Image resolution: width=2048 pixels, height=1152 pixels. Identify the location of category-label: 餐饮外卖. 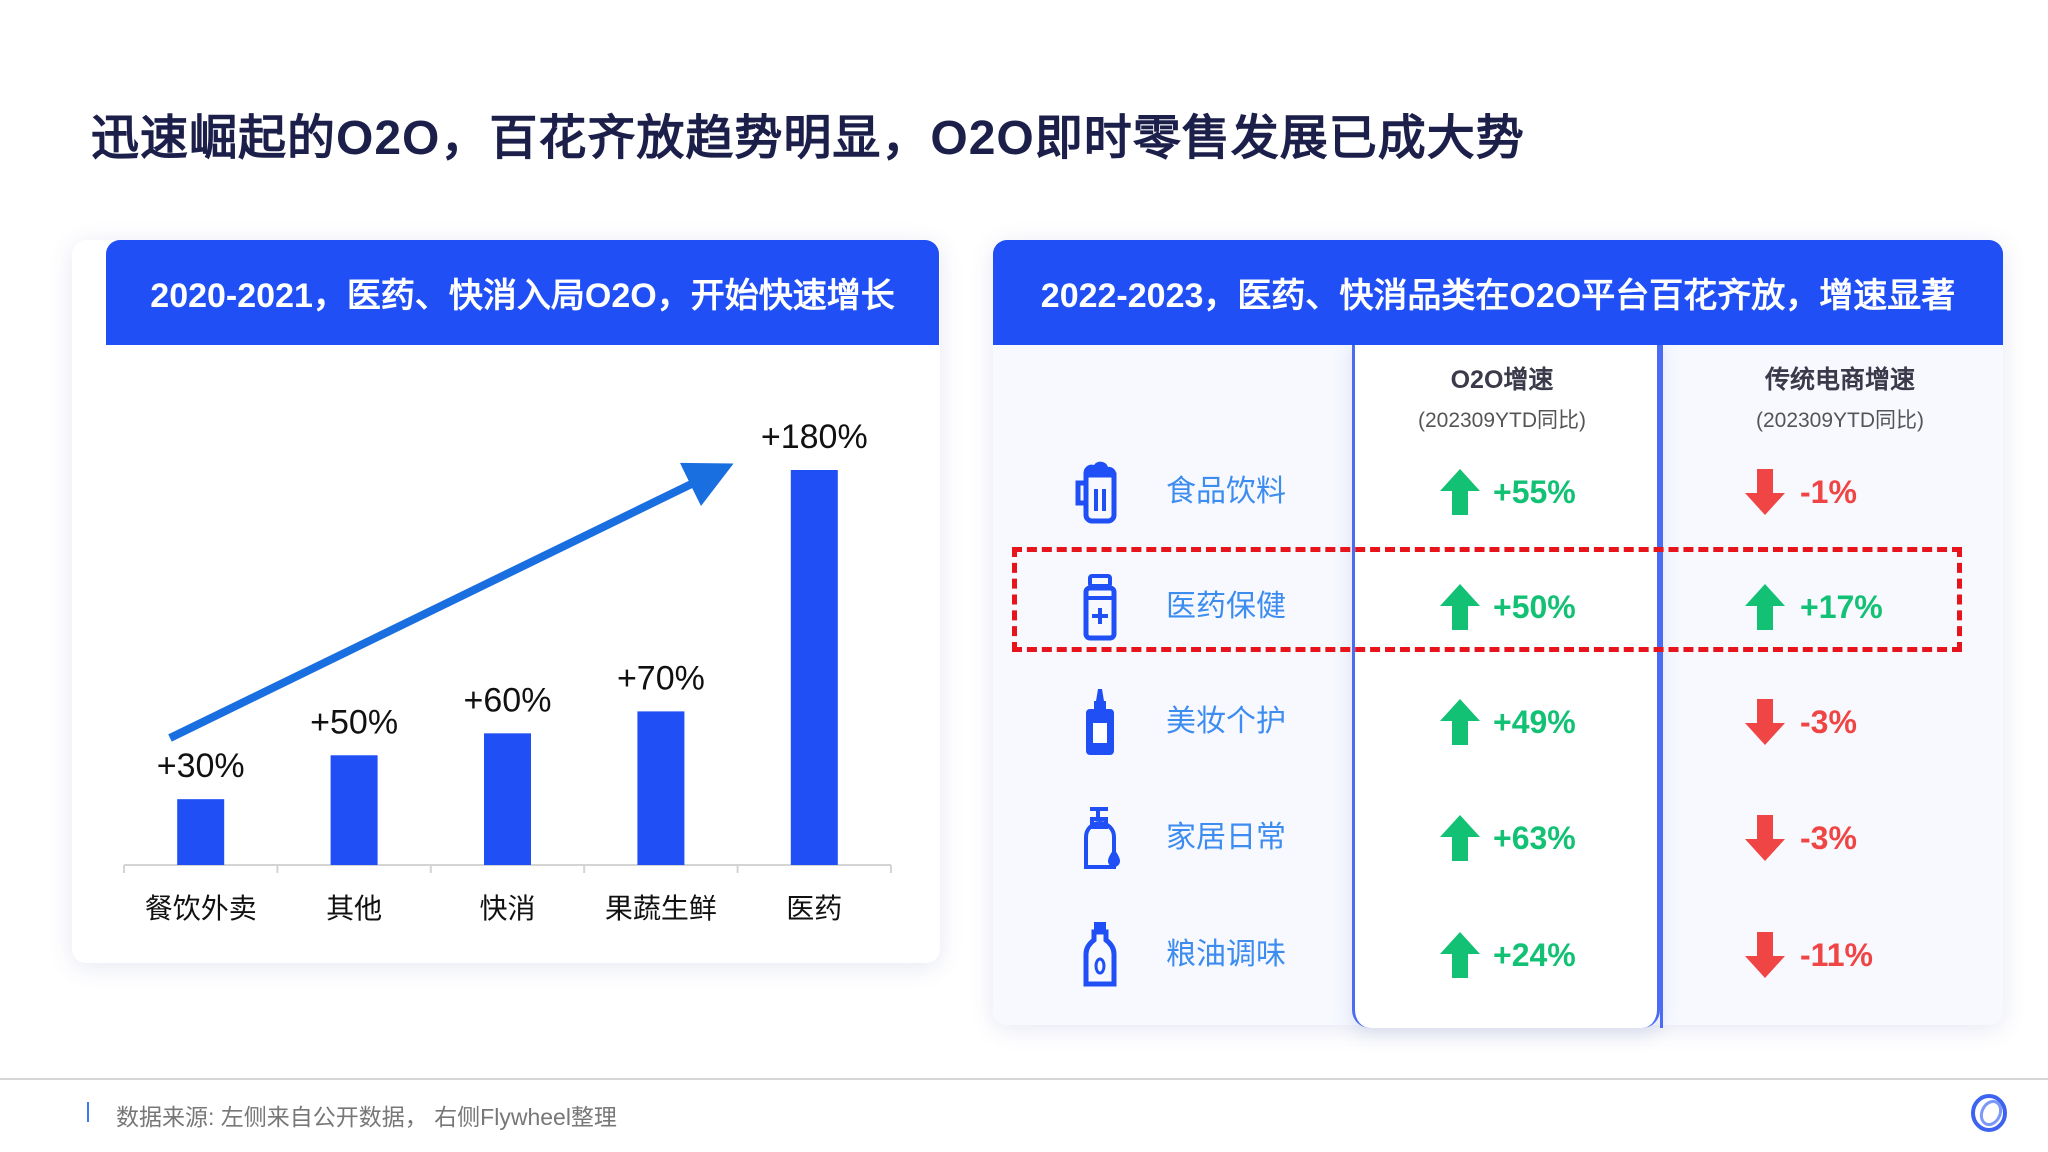
(201, 908).